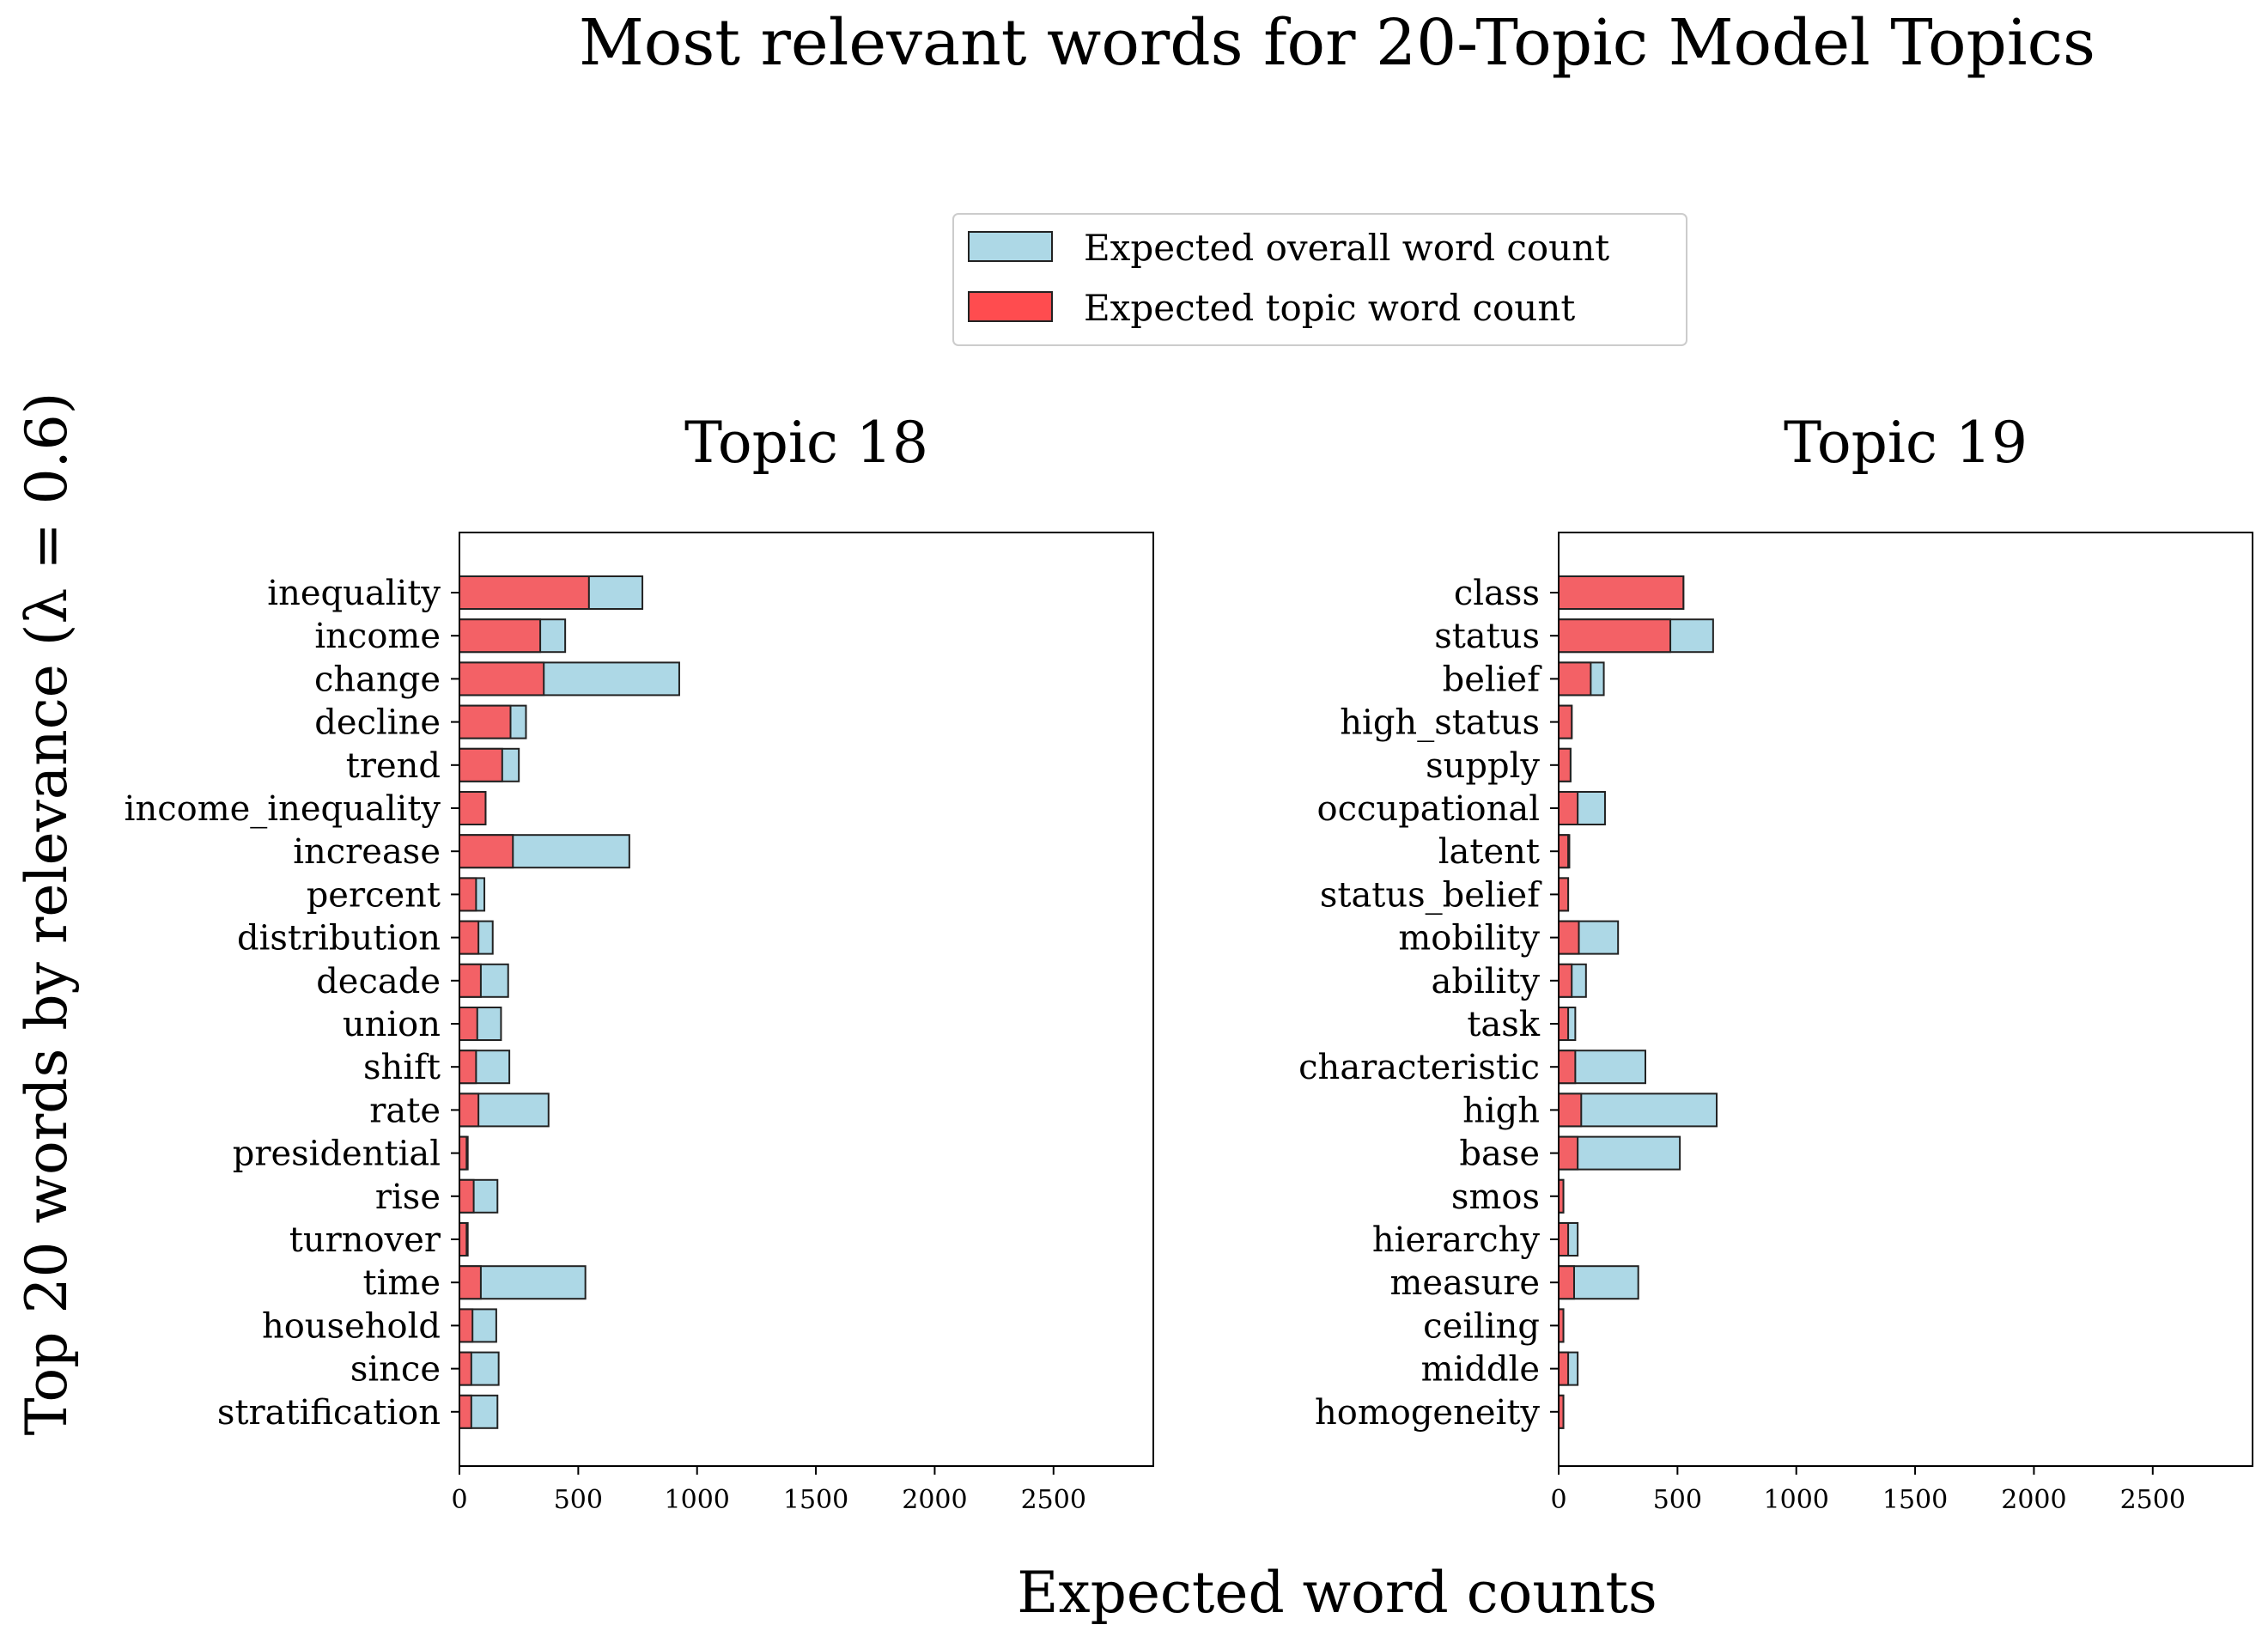 The width and height of the screenshot is (2268, 1643). Describe the element at coordinates (365, 1240) in the screenshot. I see `y-tick-label: turnover` at that location.